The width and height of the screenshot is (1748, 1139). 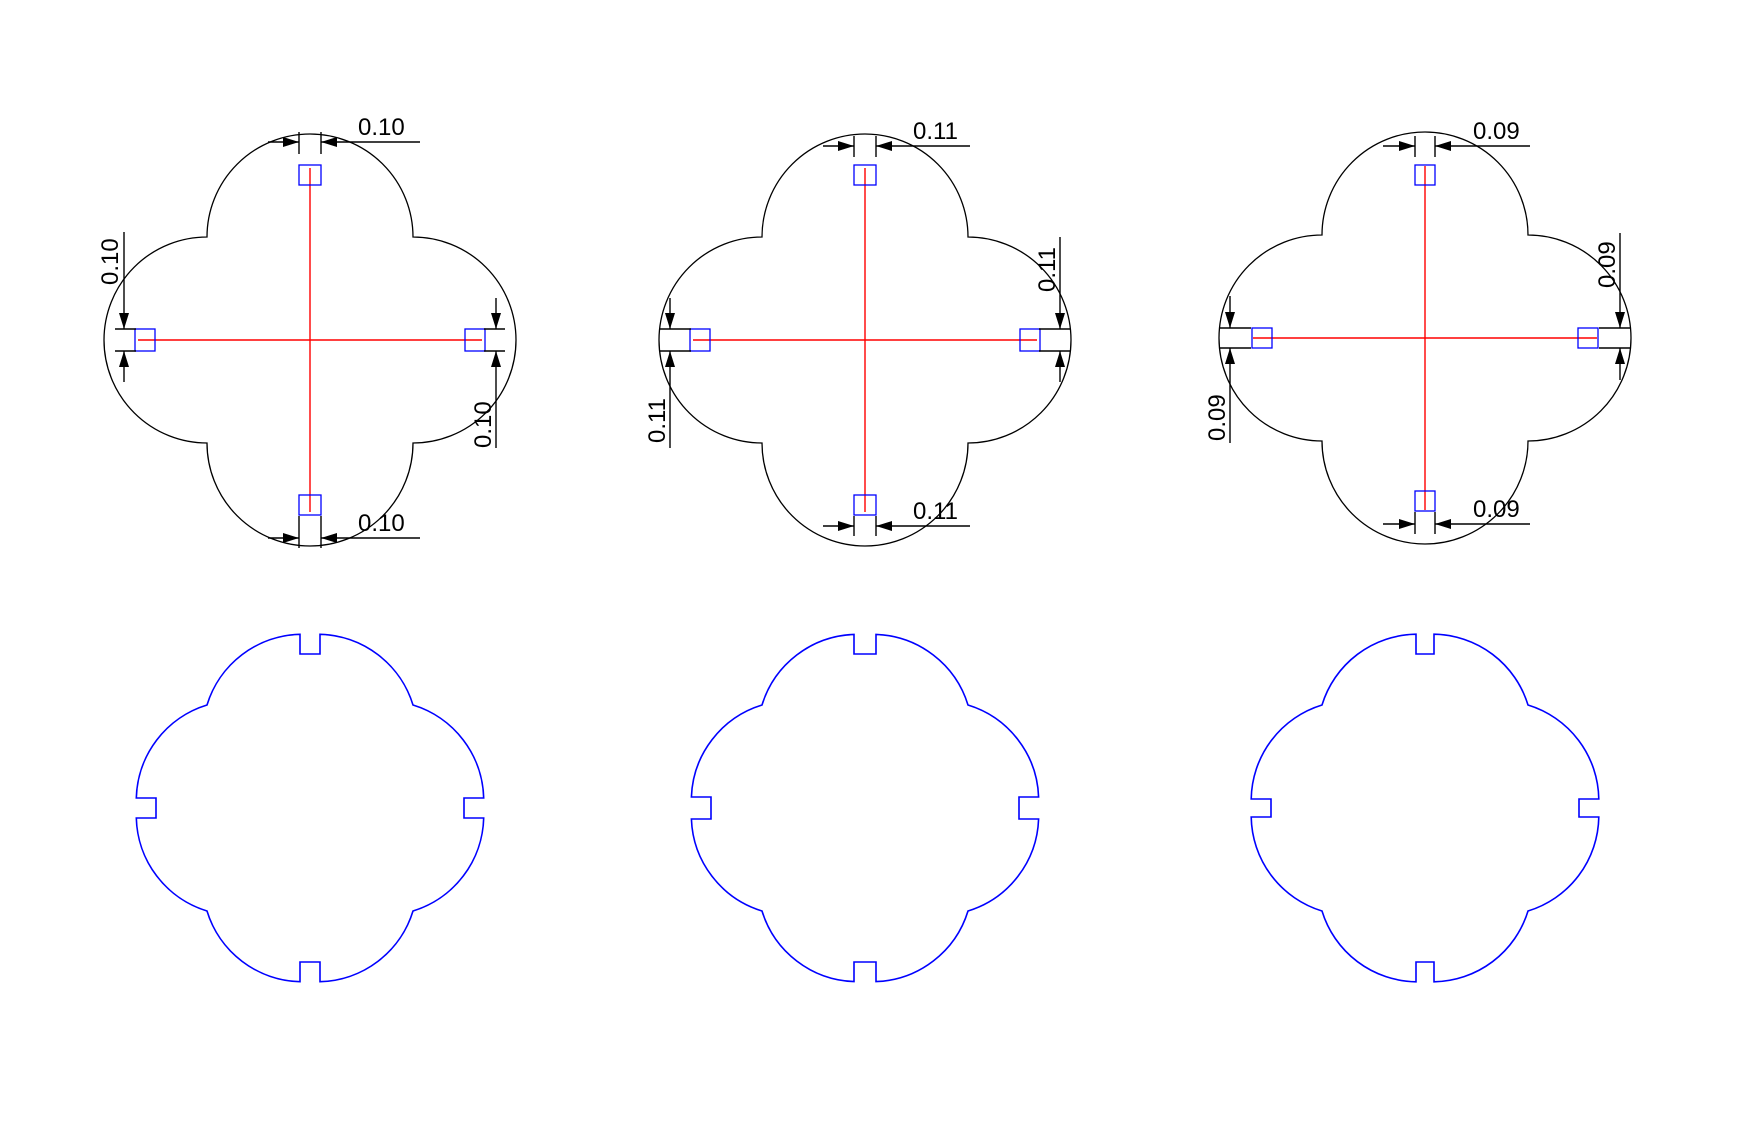 What do you see at coordinates (487, 373) in the screenshot?
I see `dimension-right: 0.10` at bounding box center [487, 373].